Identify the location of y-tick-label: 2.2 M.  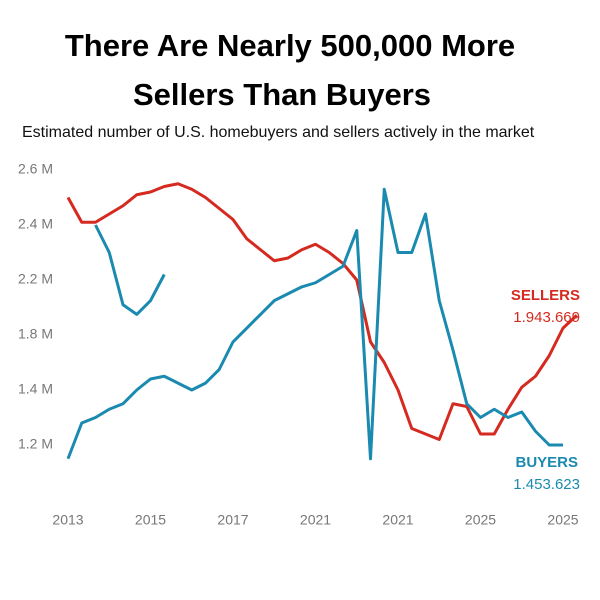
(35, 279).